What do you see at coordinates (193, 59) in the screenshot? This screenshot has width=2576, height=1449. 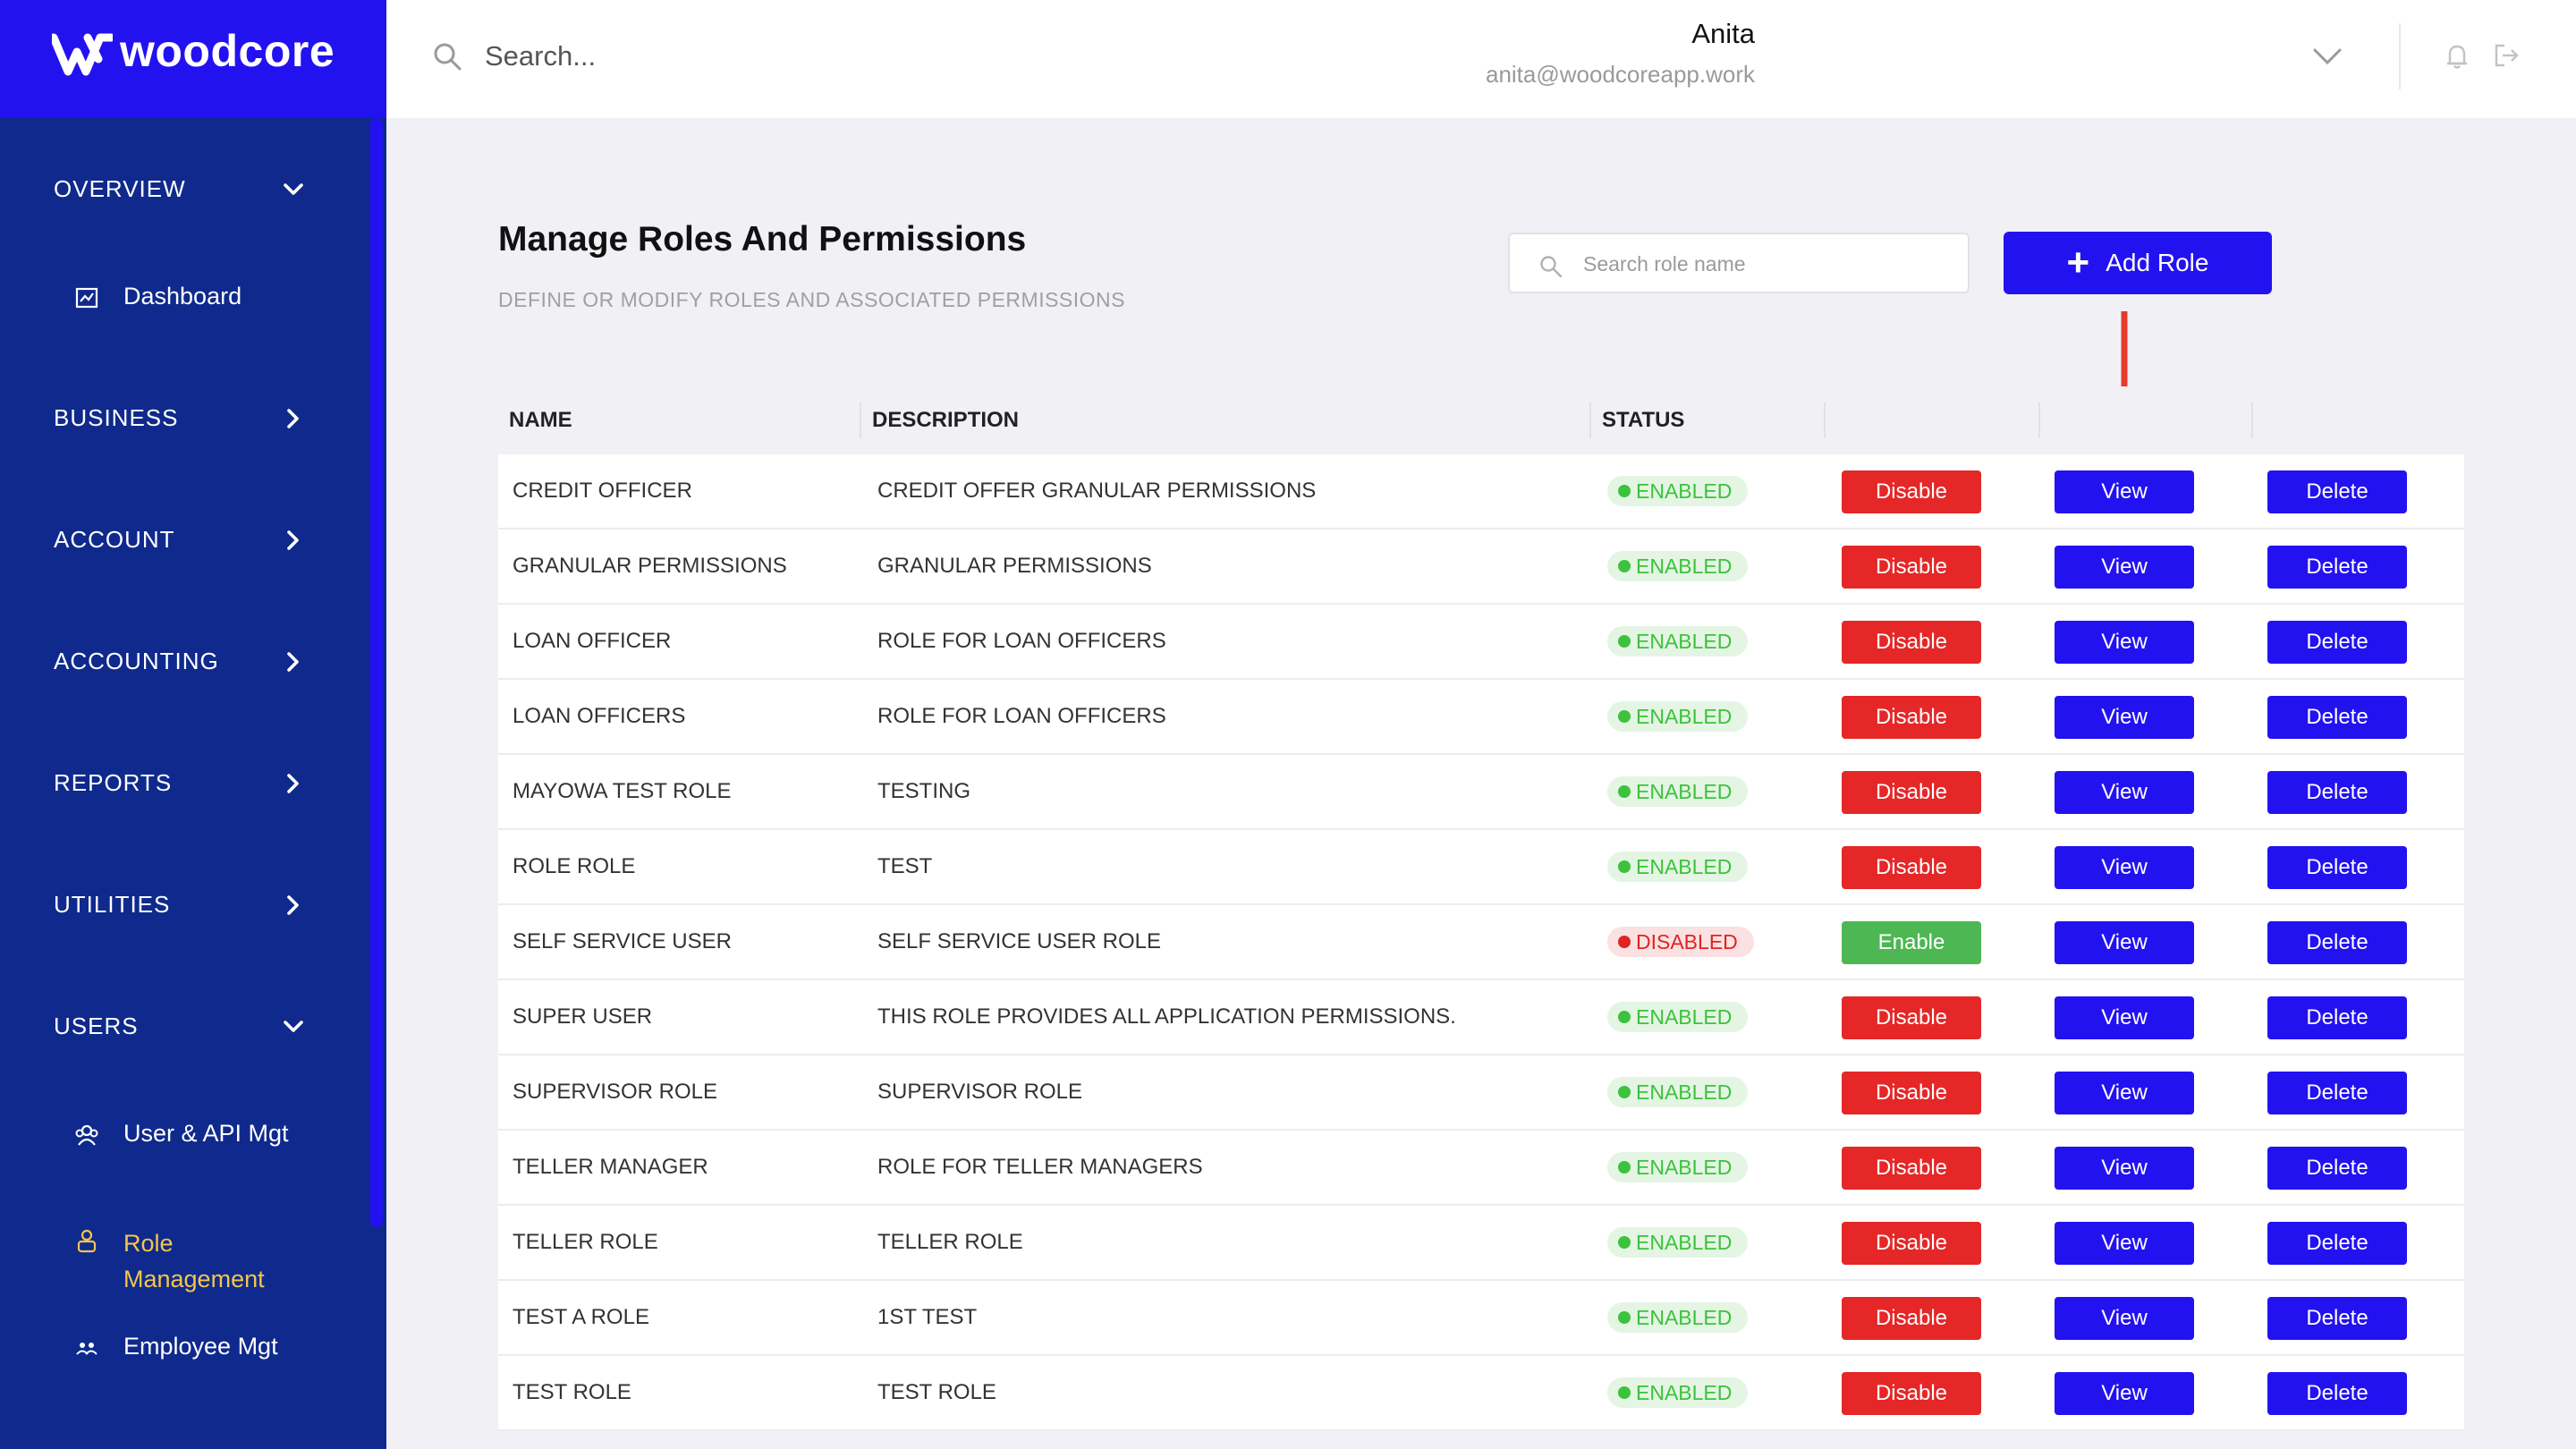 I see `logo-bar: woodcore` at bounding box center [193, 59].